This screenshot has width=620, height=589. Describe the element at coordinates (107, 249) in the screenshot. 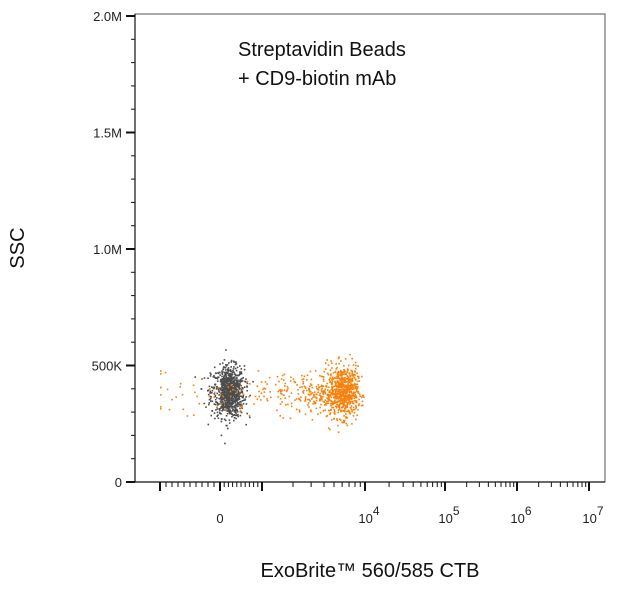

I see `y-tick-label: 1.0M` at that location.